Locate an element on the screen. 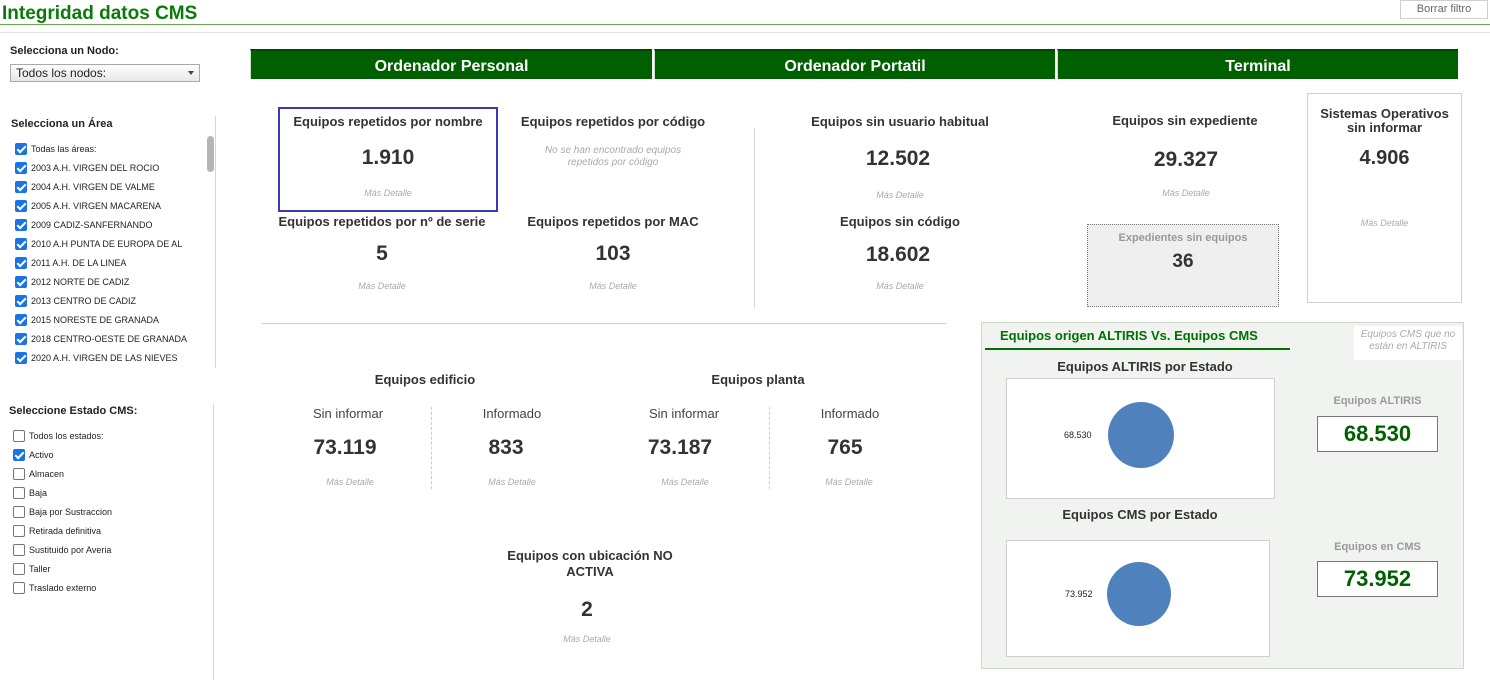 This screenshot has height=694, width=1490. tab-terminal: Terminal is located at coordinates (1257, 64).